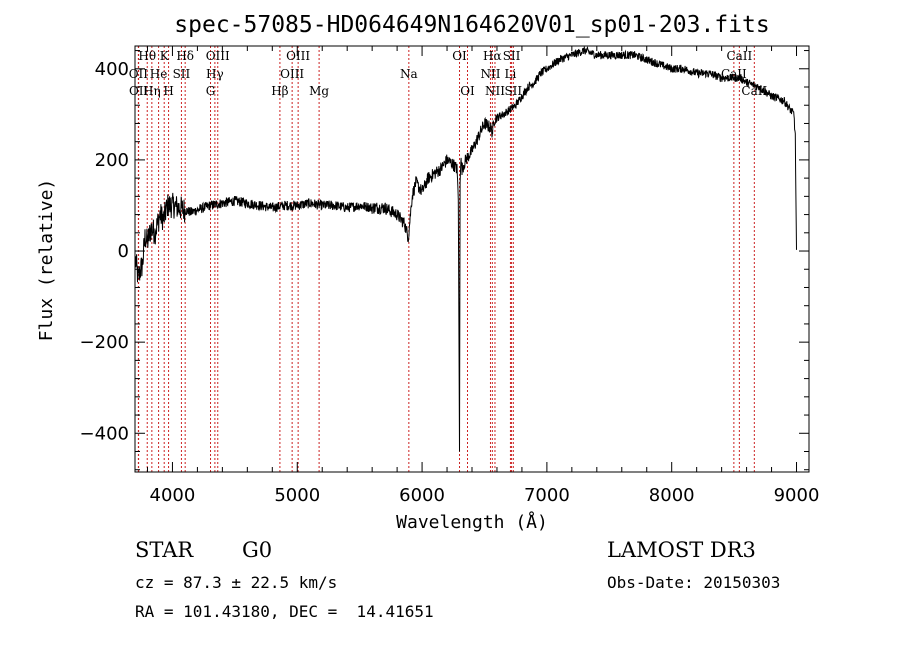 The image size is (900, 649). Describe the element at coordinates (492, 56) in the screenshot. I see `spectral-line-label: Hα` at that location.